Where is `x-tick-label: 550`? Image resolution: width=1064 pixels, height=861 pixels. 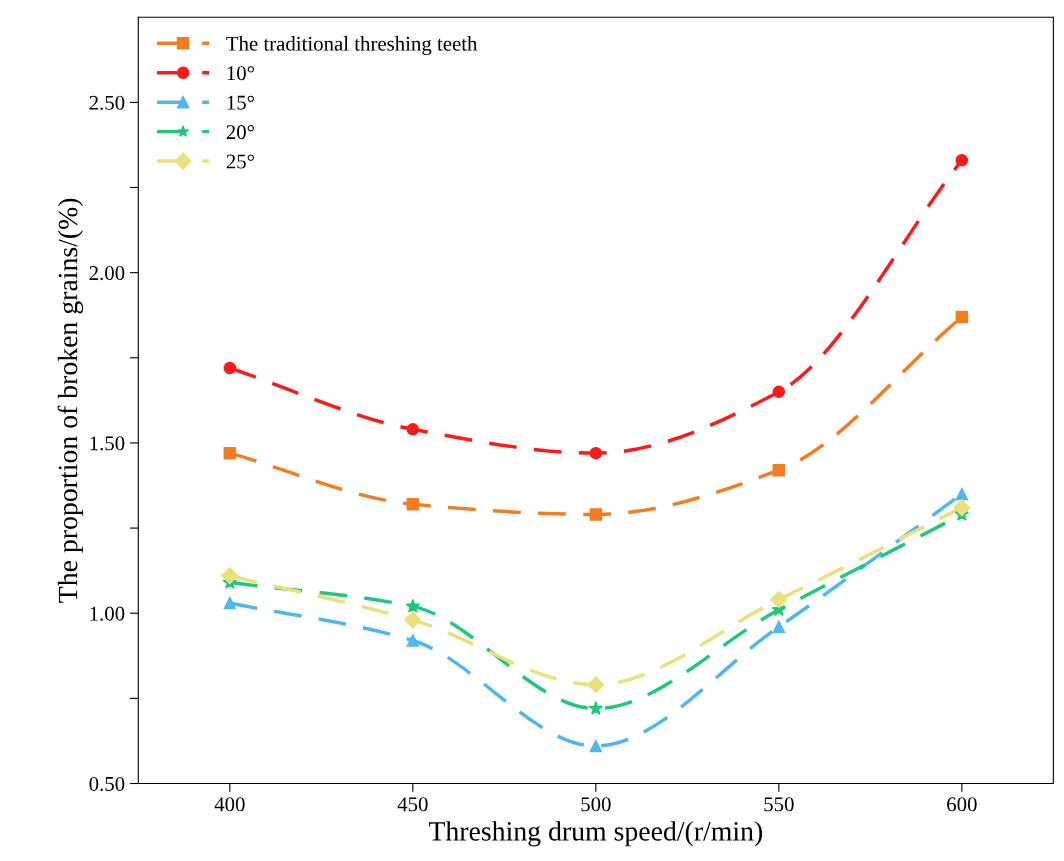 x-tick-label: 550 is located at coordinates (779, 804).